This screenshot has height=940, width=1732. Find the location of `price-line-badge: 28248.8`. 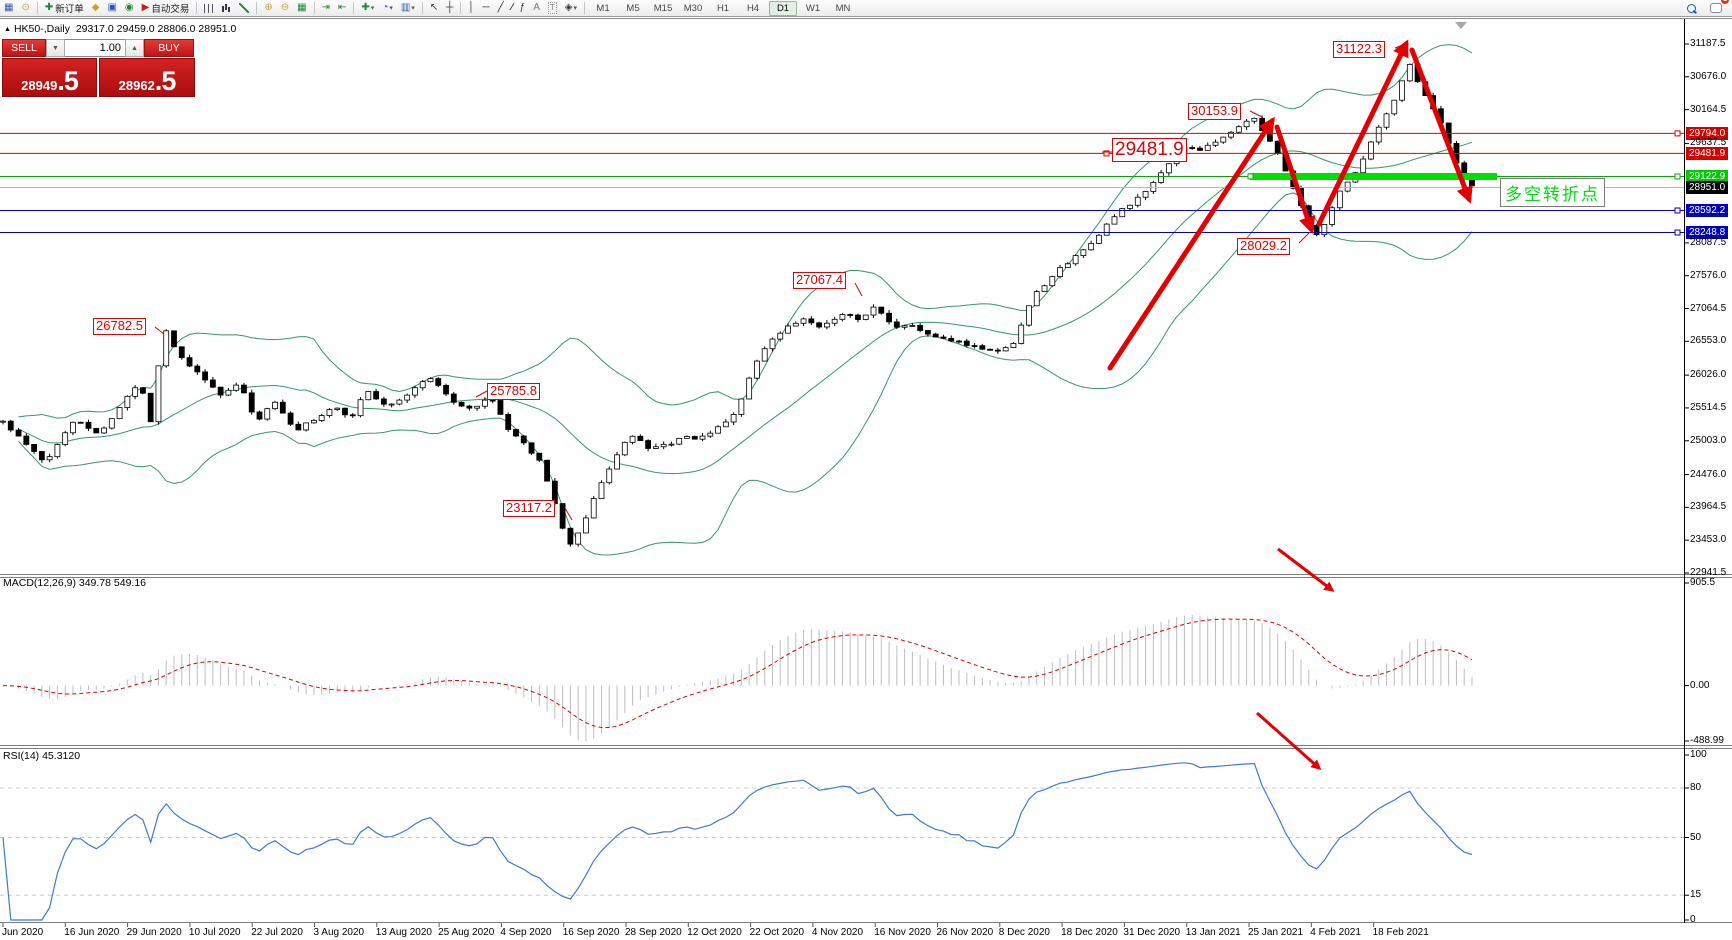

price-line-badge: 28248.8 is located at coordinates (1707, 233).